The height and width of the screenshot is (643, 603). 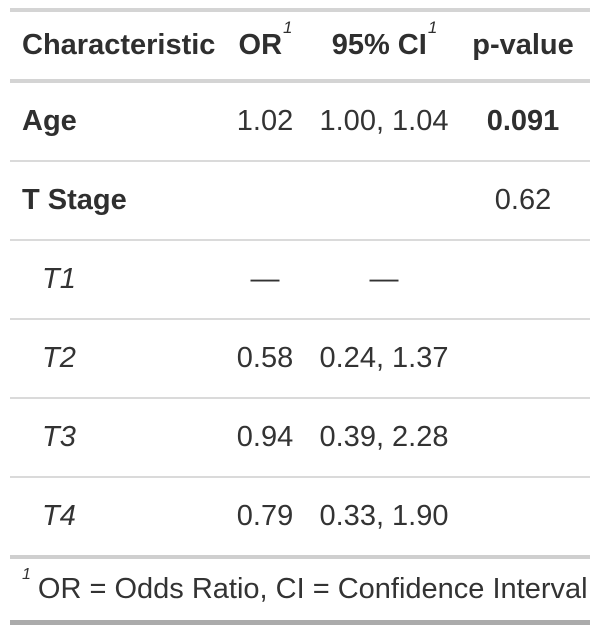 I want to click on or-value: 0.79, so click(x=265, y=516).